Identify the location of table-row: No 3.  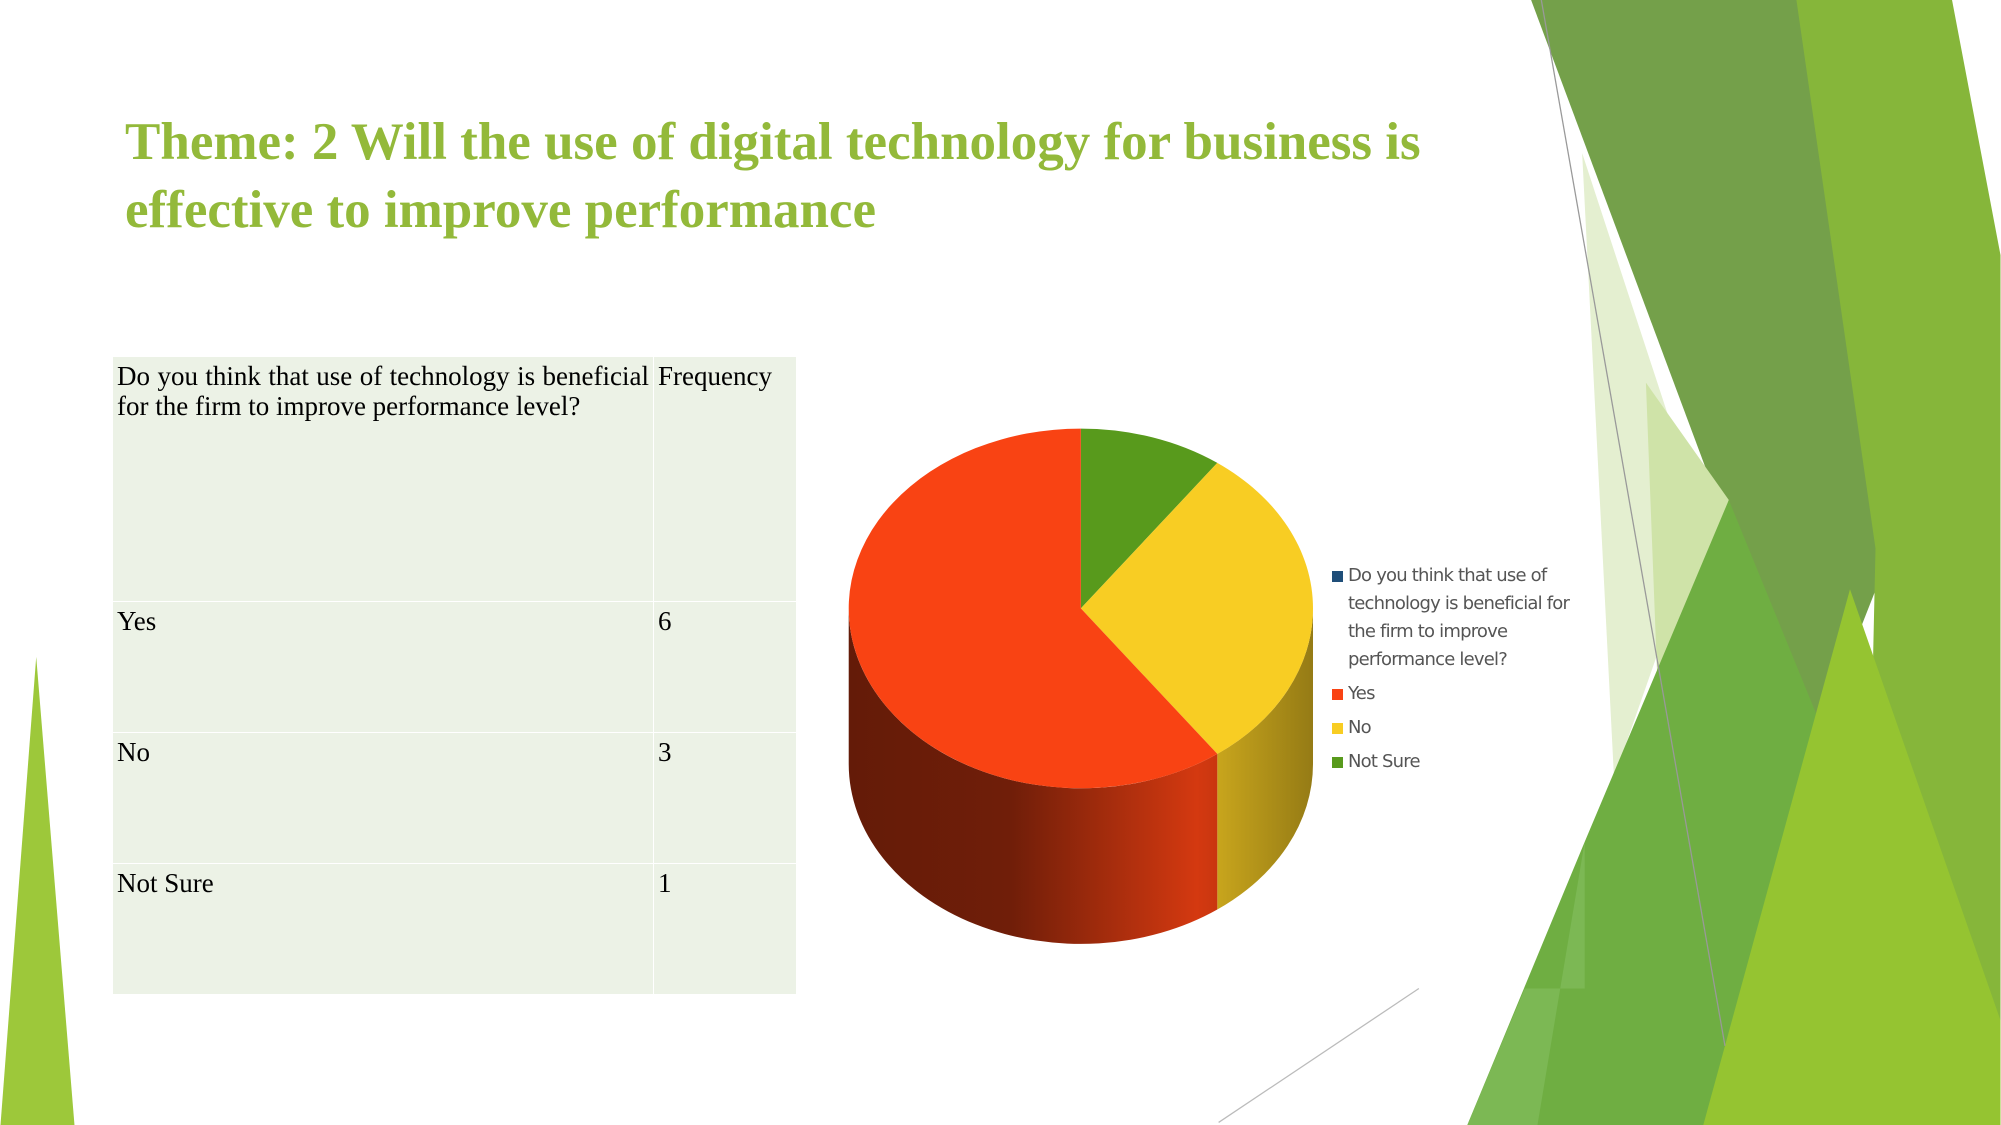
(454, 798).